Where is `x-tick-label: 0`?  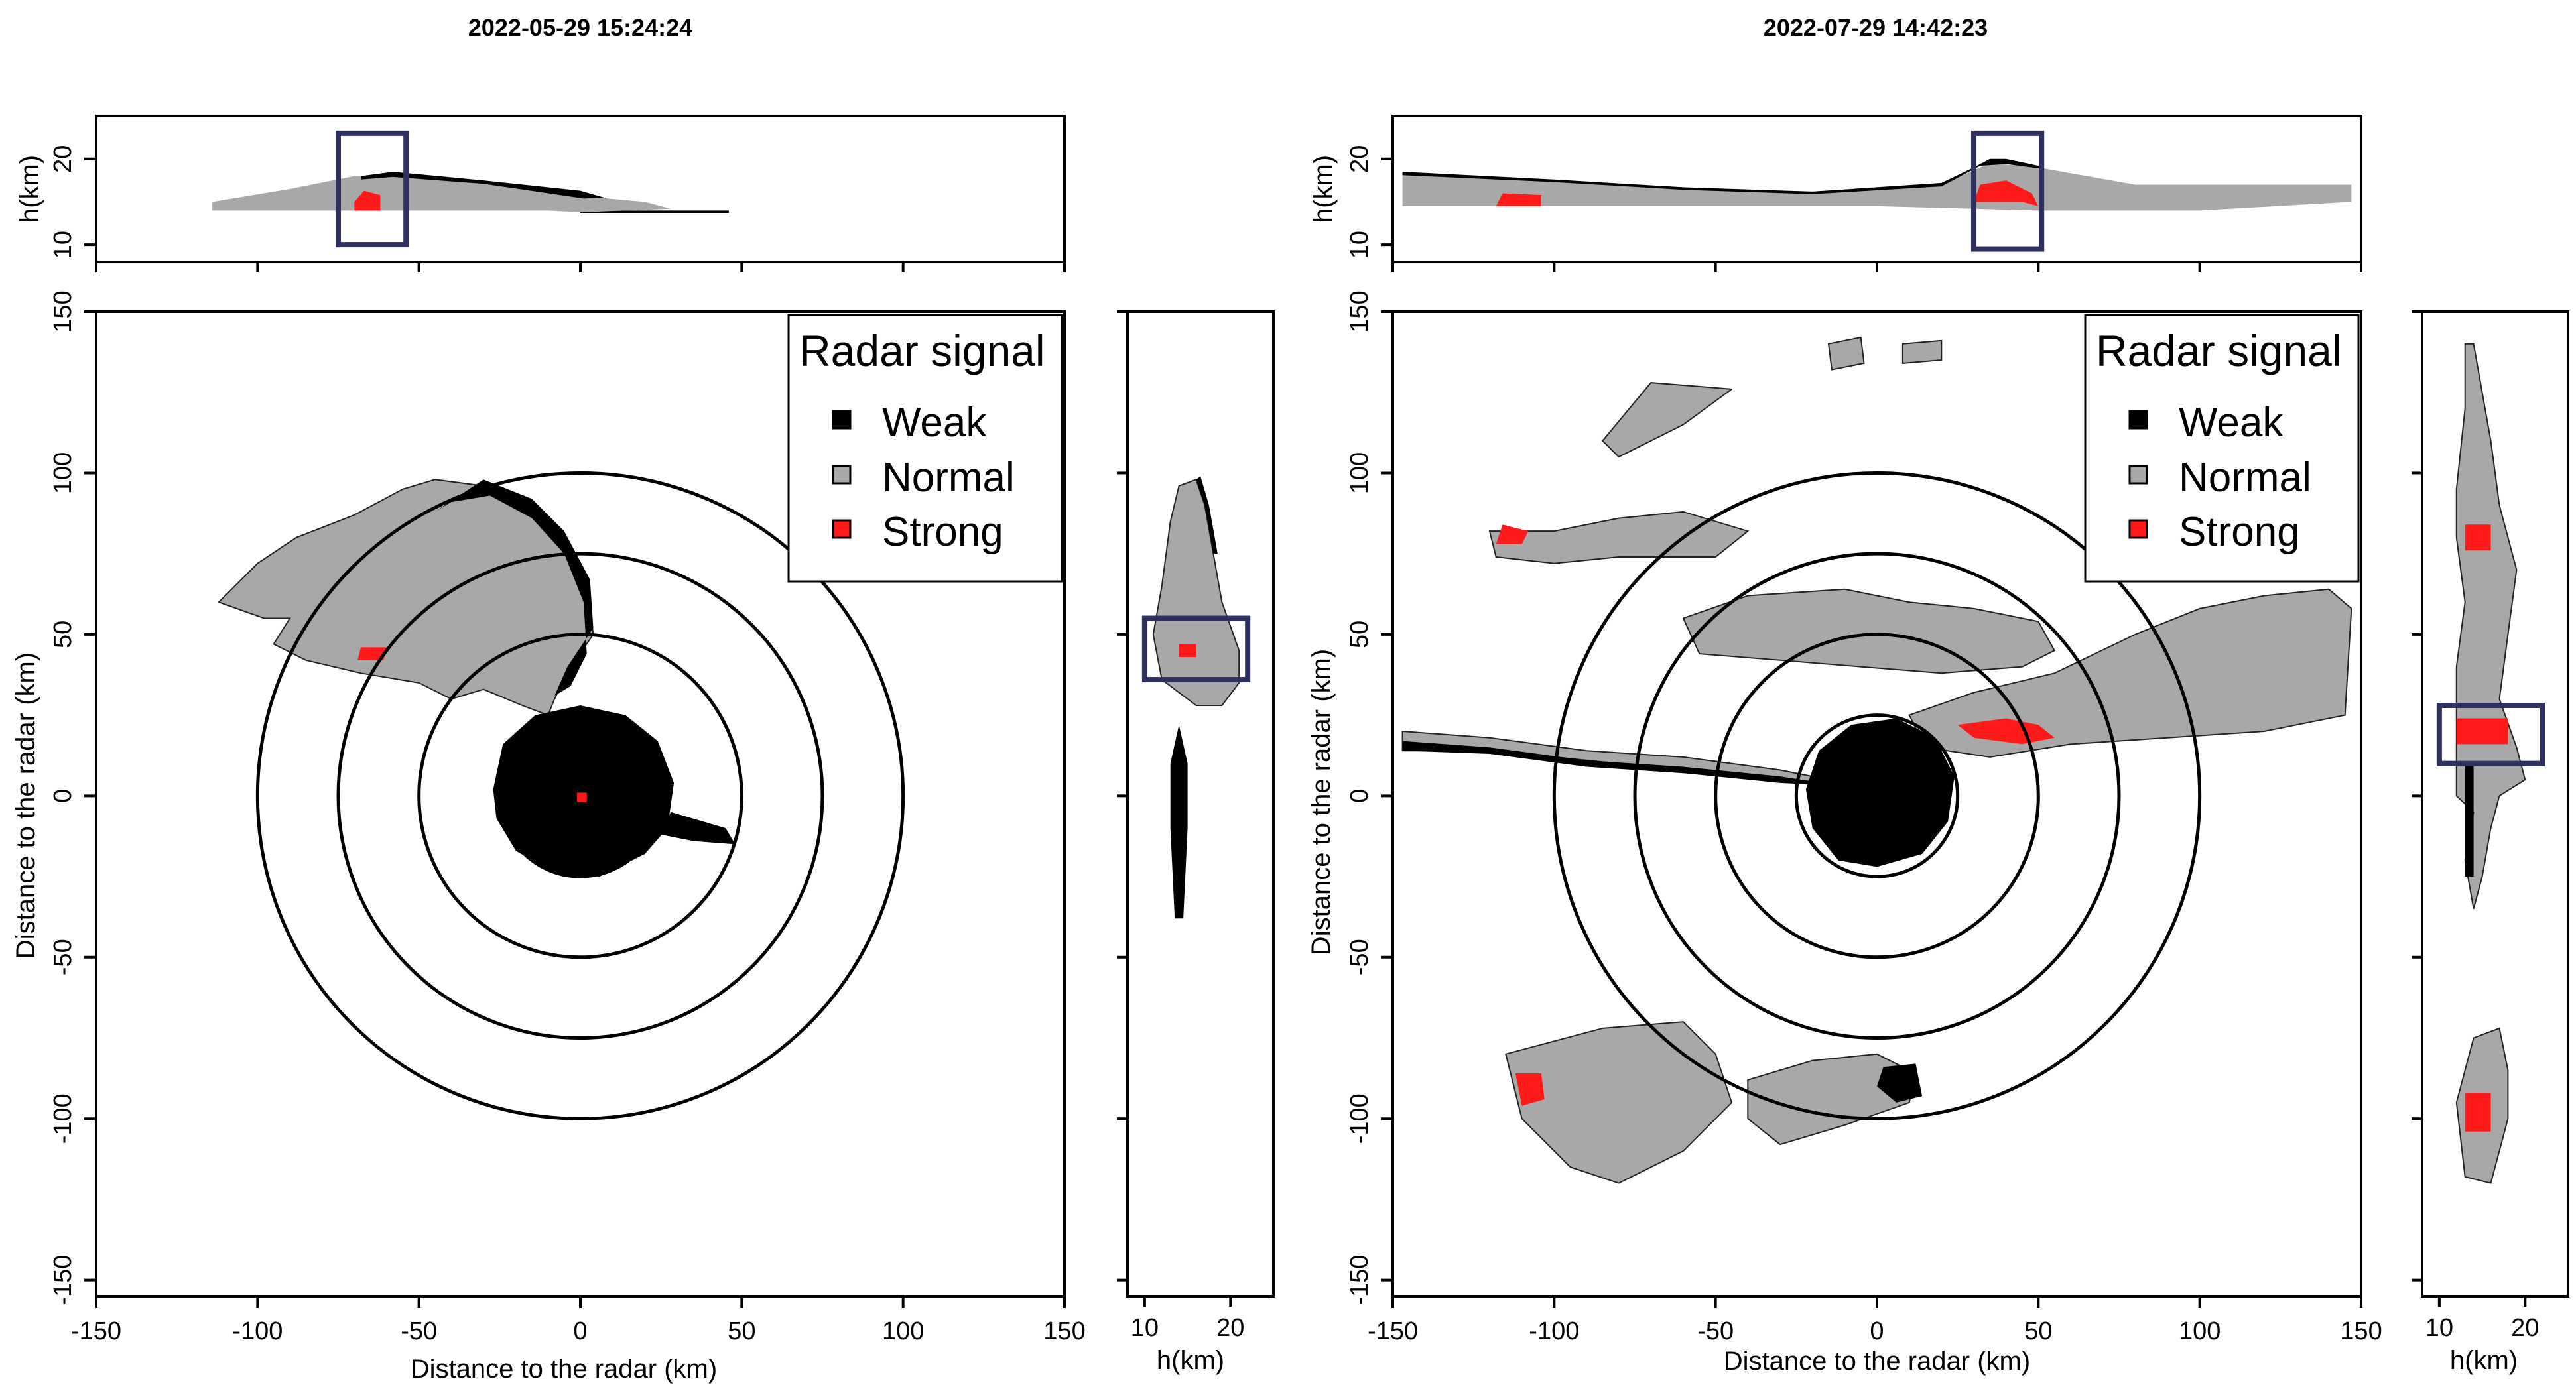 x-tick-label: 0 is located at coordinates (1877, 1331).